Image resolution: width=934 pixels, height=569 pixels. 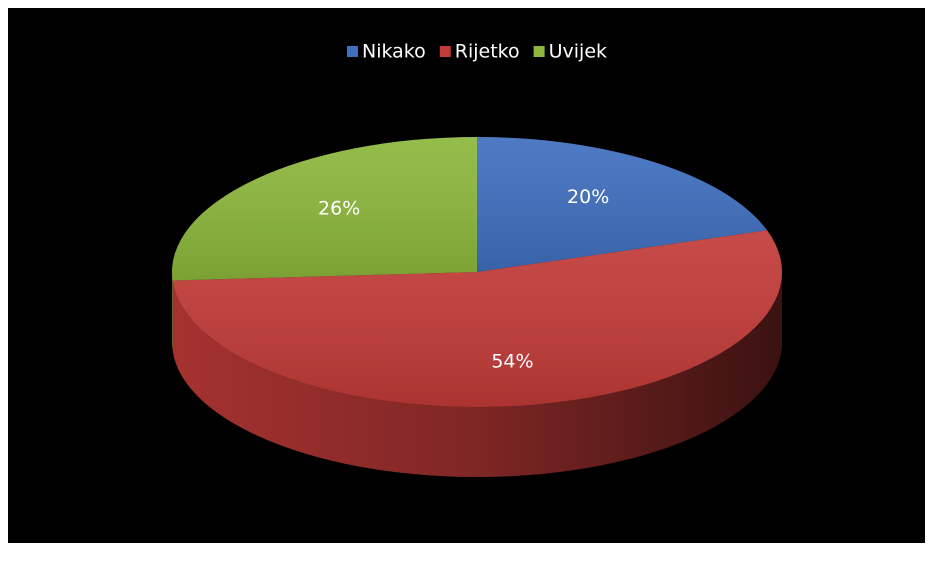 What do you see at coordinates (578, 52) in the screenshot?
I see `legend-label: Uvijek` at bounding box center [578, 52].